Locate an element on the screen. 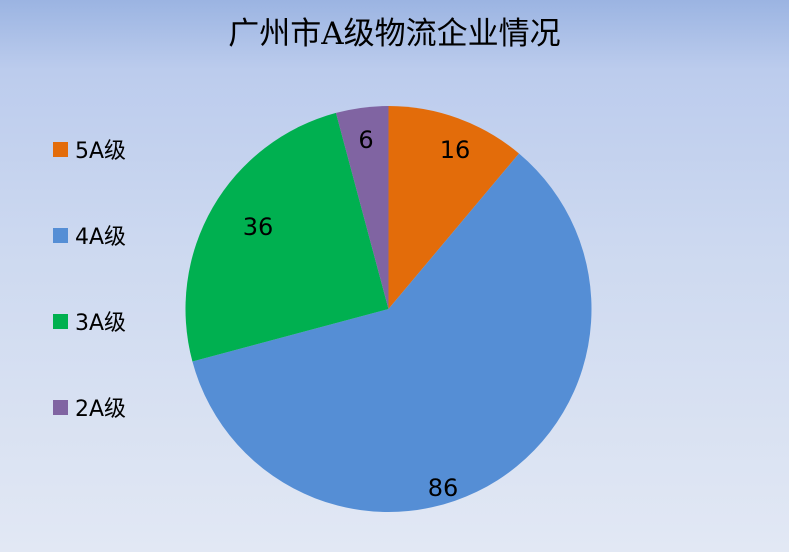 This screenshot has height=552, width=789. data-label: 6 is located at coordinates (365, 140).